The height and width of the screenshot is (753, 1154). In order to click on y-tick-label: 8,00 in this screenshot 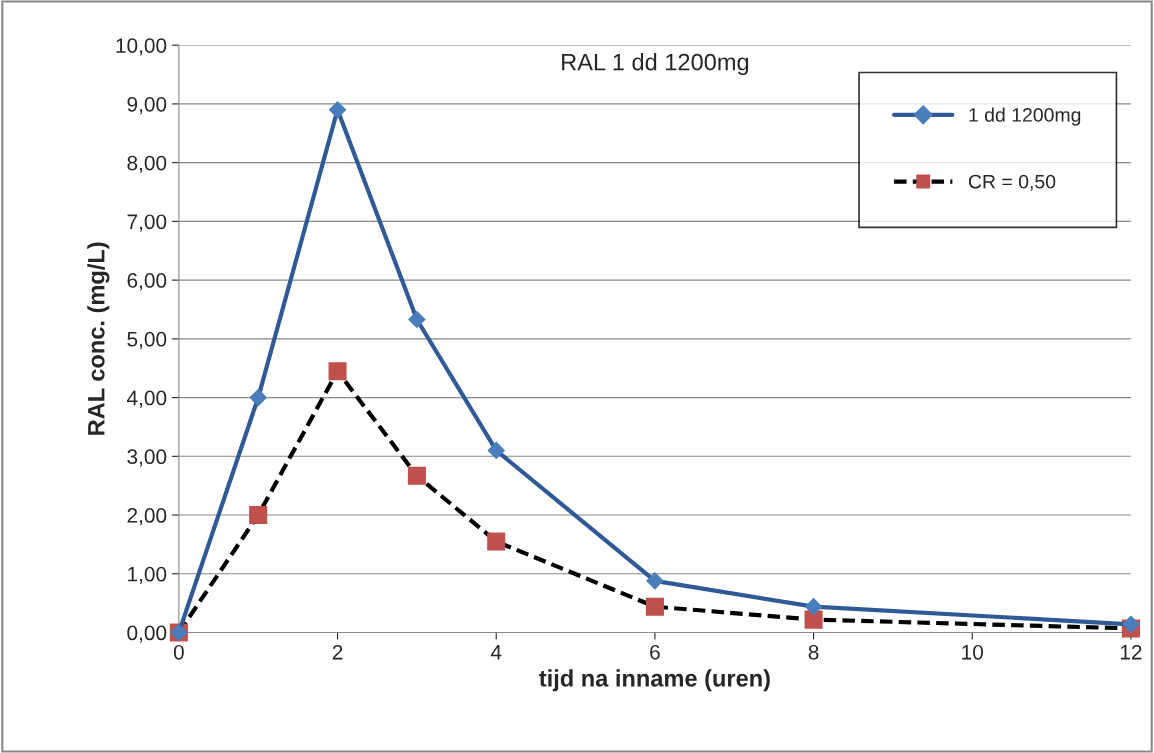, I will do `click(147, 164)`.